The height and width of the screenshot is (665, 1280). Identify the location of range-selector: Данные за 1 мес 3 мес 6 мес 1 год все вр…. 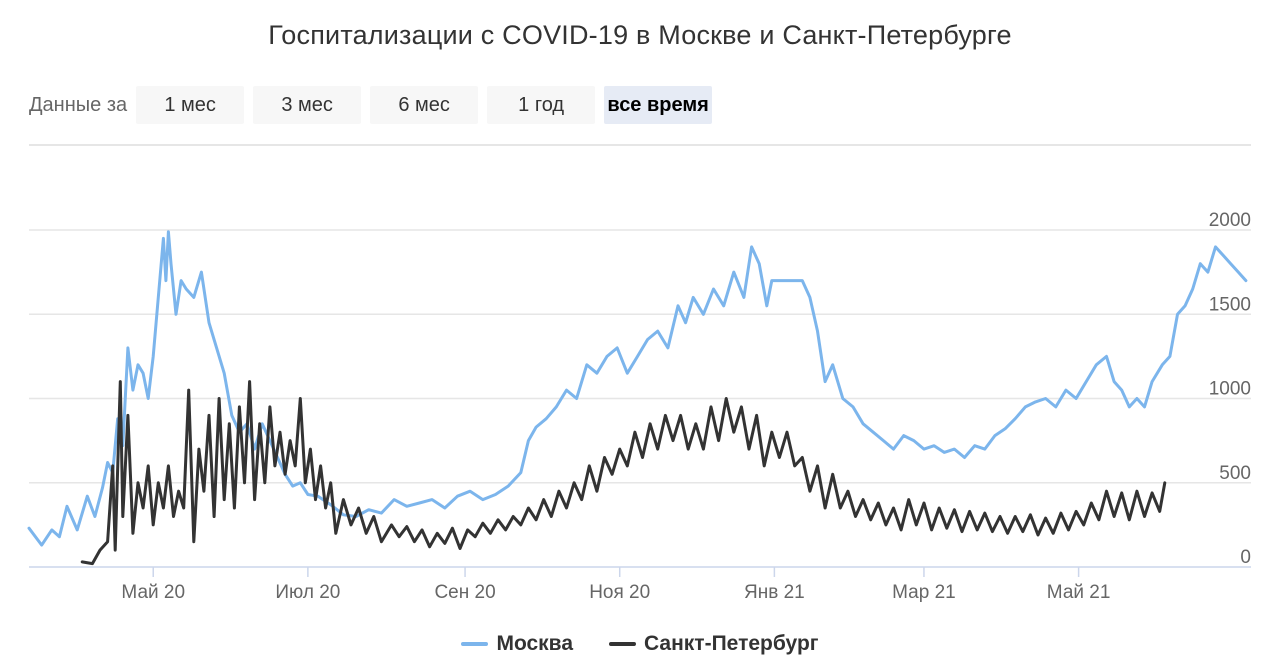
(375, 105).